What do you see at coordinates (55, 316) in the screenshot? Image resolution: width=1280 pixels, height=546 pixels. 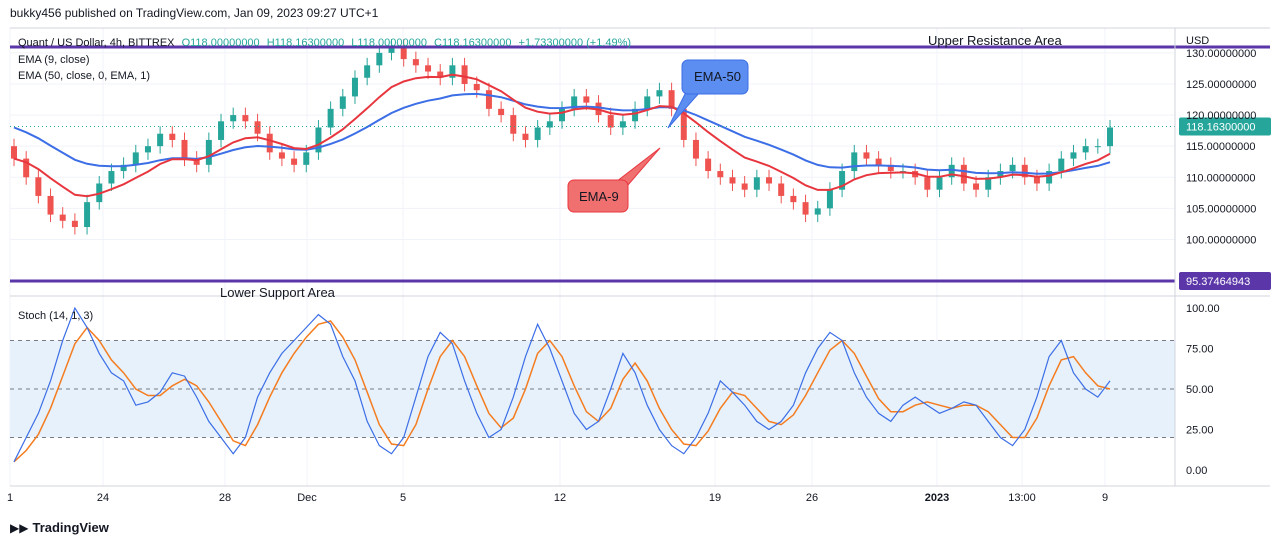 I see `stoch-title: Stoch (14, 1, 3)` at bounding box center [55, 316].